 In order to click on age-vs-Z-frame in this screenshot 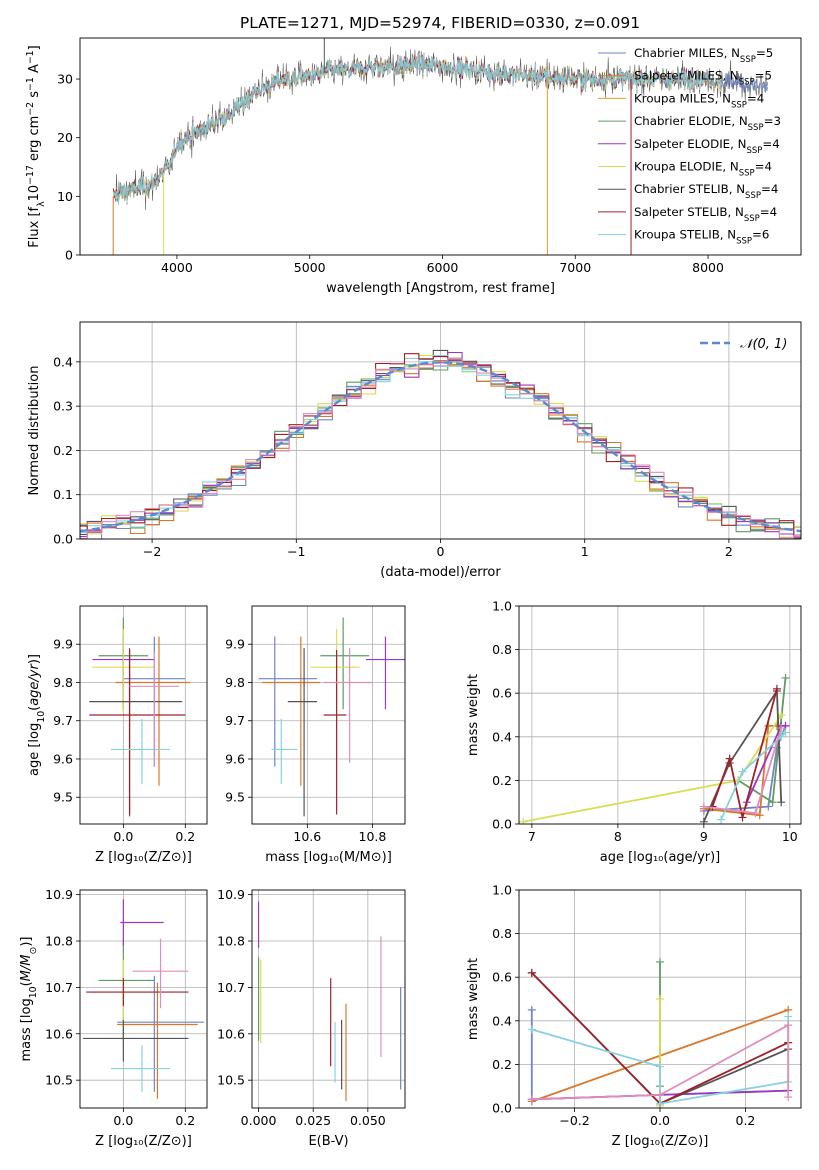, I will do `click(143, 715)`.